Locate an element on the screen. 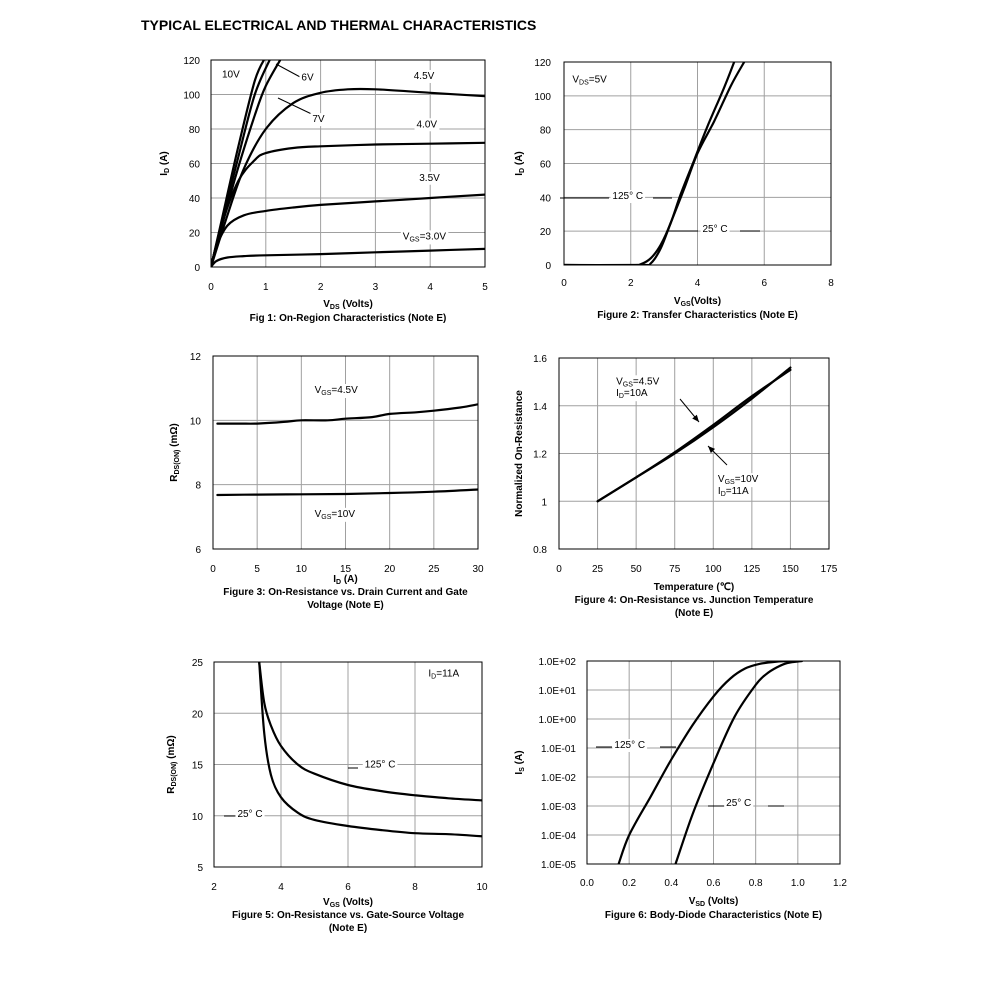 The image size is (991, 990). fig2-ytick-label: 20 is located at coordinates (546, 232).